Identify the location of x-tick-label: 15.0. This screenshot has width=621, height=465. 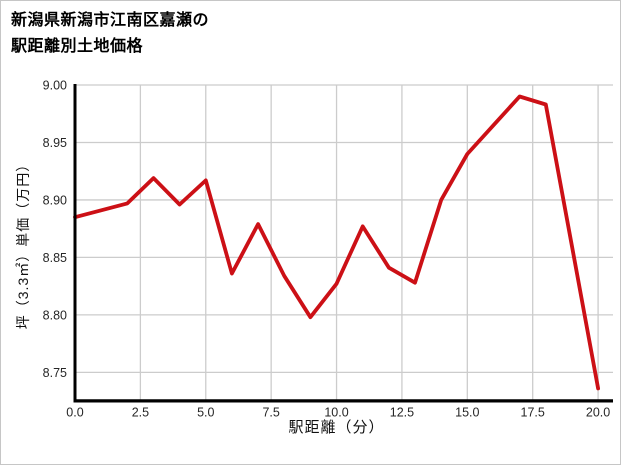
(467, 413).